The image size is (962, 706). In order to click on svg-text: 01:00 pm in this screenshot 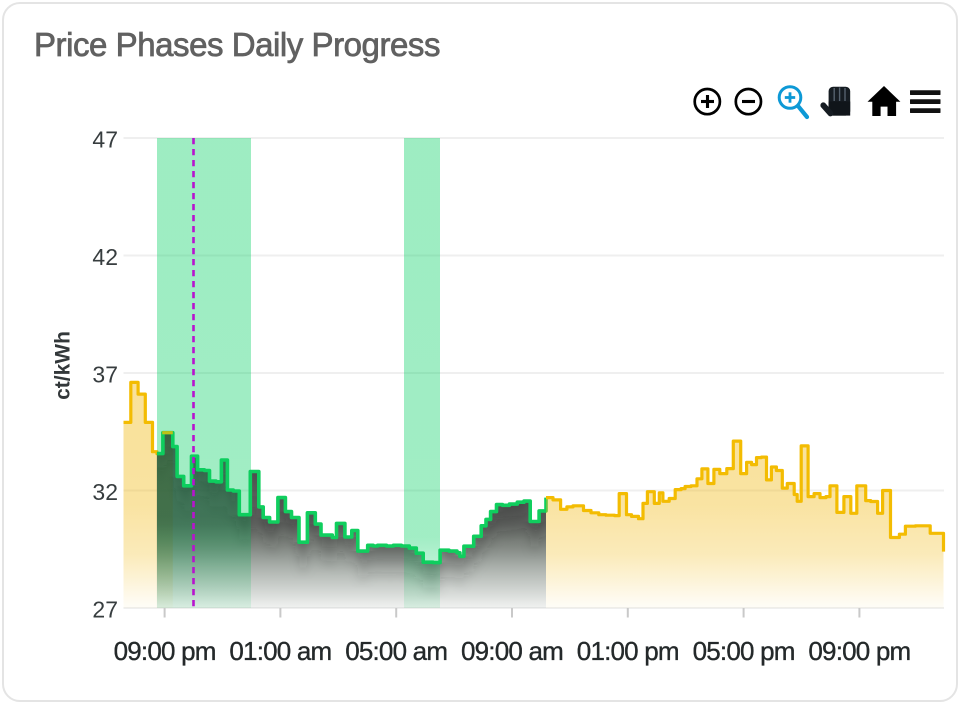, I will do `click(628, 651)`.